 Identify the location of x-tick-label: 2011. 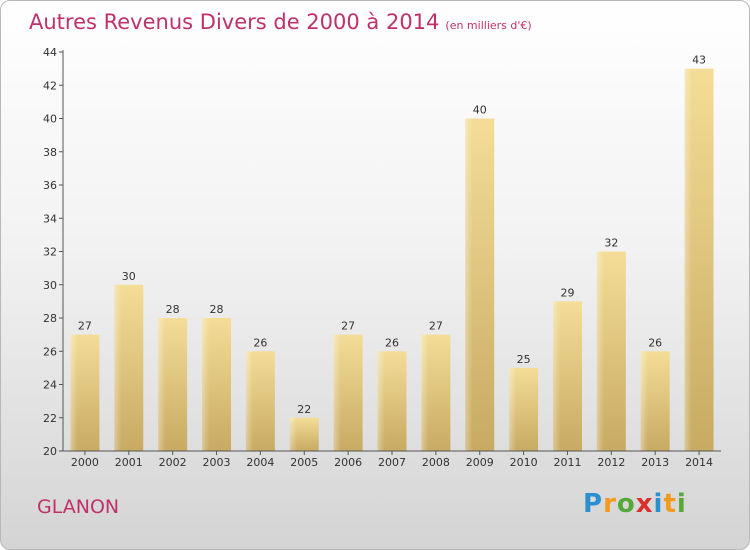
(567, 462).